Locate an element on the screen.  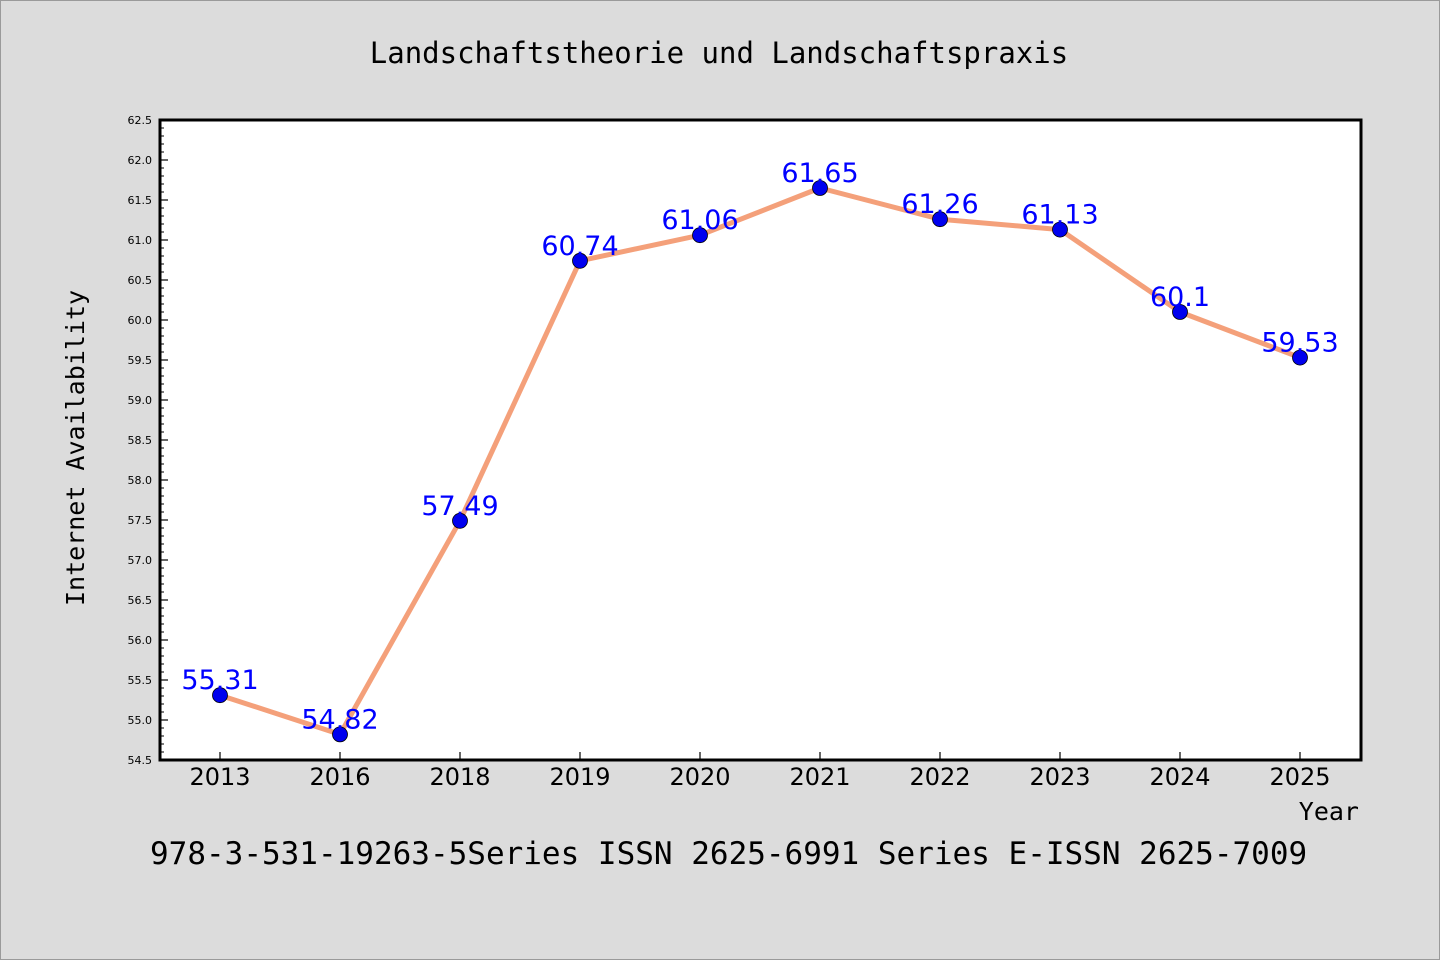
x-axis: 2013 2016 2018 2019 2020 2021 2022 2023 2024 2025 is located at coordinates (760, 771).